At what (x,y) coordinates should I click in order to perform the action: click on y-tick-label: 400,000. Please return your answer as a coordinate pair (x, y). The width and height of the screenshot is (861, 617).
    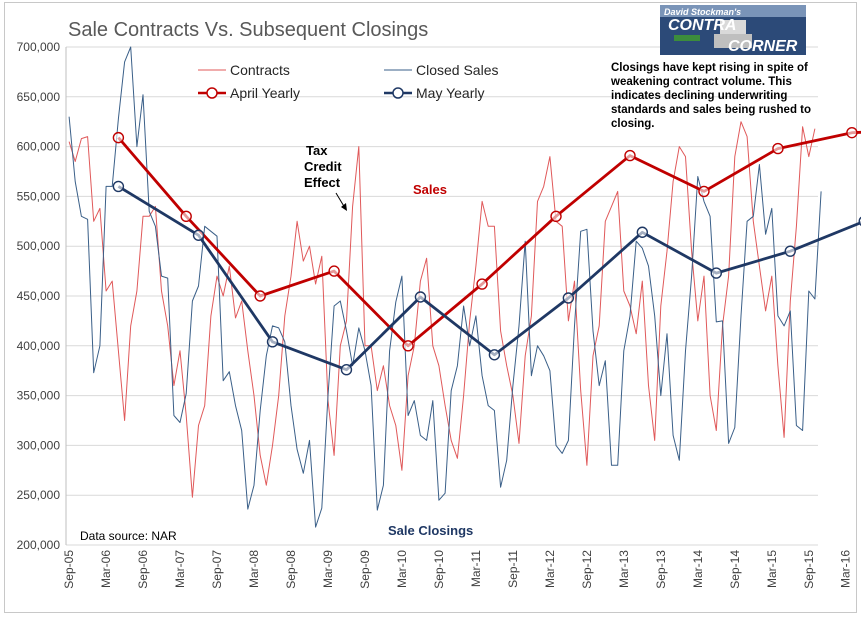
    Looking at the image, I should click on (39, 346).